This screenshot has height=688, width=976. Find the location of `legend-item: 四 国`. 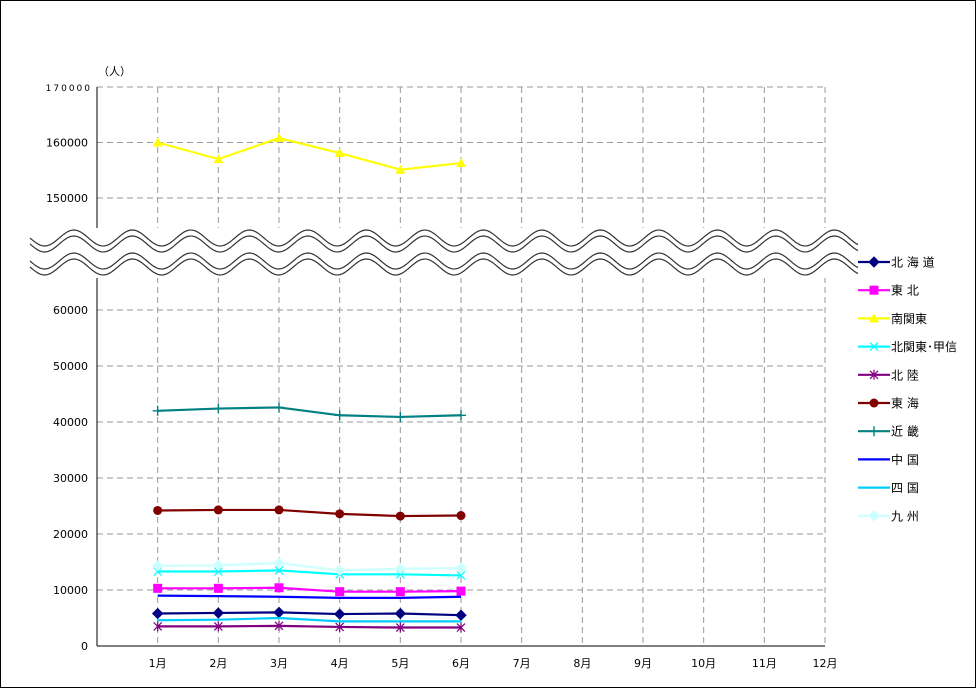

legend-item: 四 国 is located at coordinates (888, 488).